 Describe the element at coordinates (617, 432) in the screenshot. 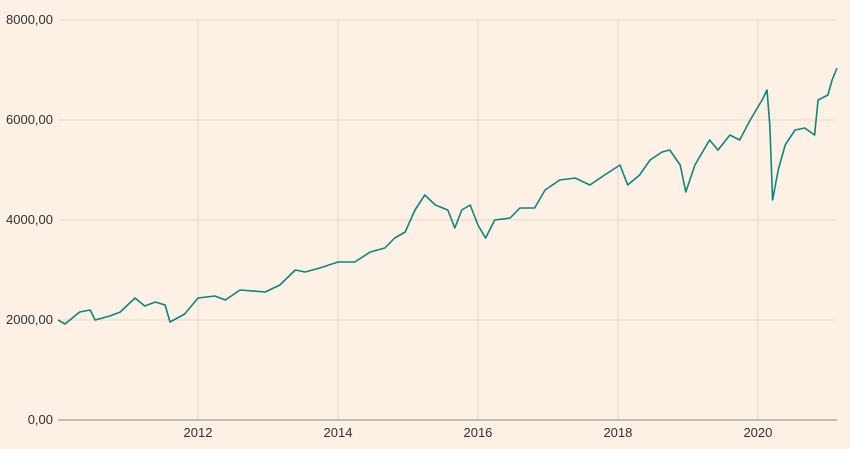

I see `x-tick-label: 2018` at that location.